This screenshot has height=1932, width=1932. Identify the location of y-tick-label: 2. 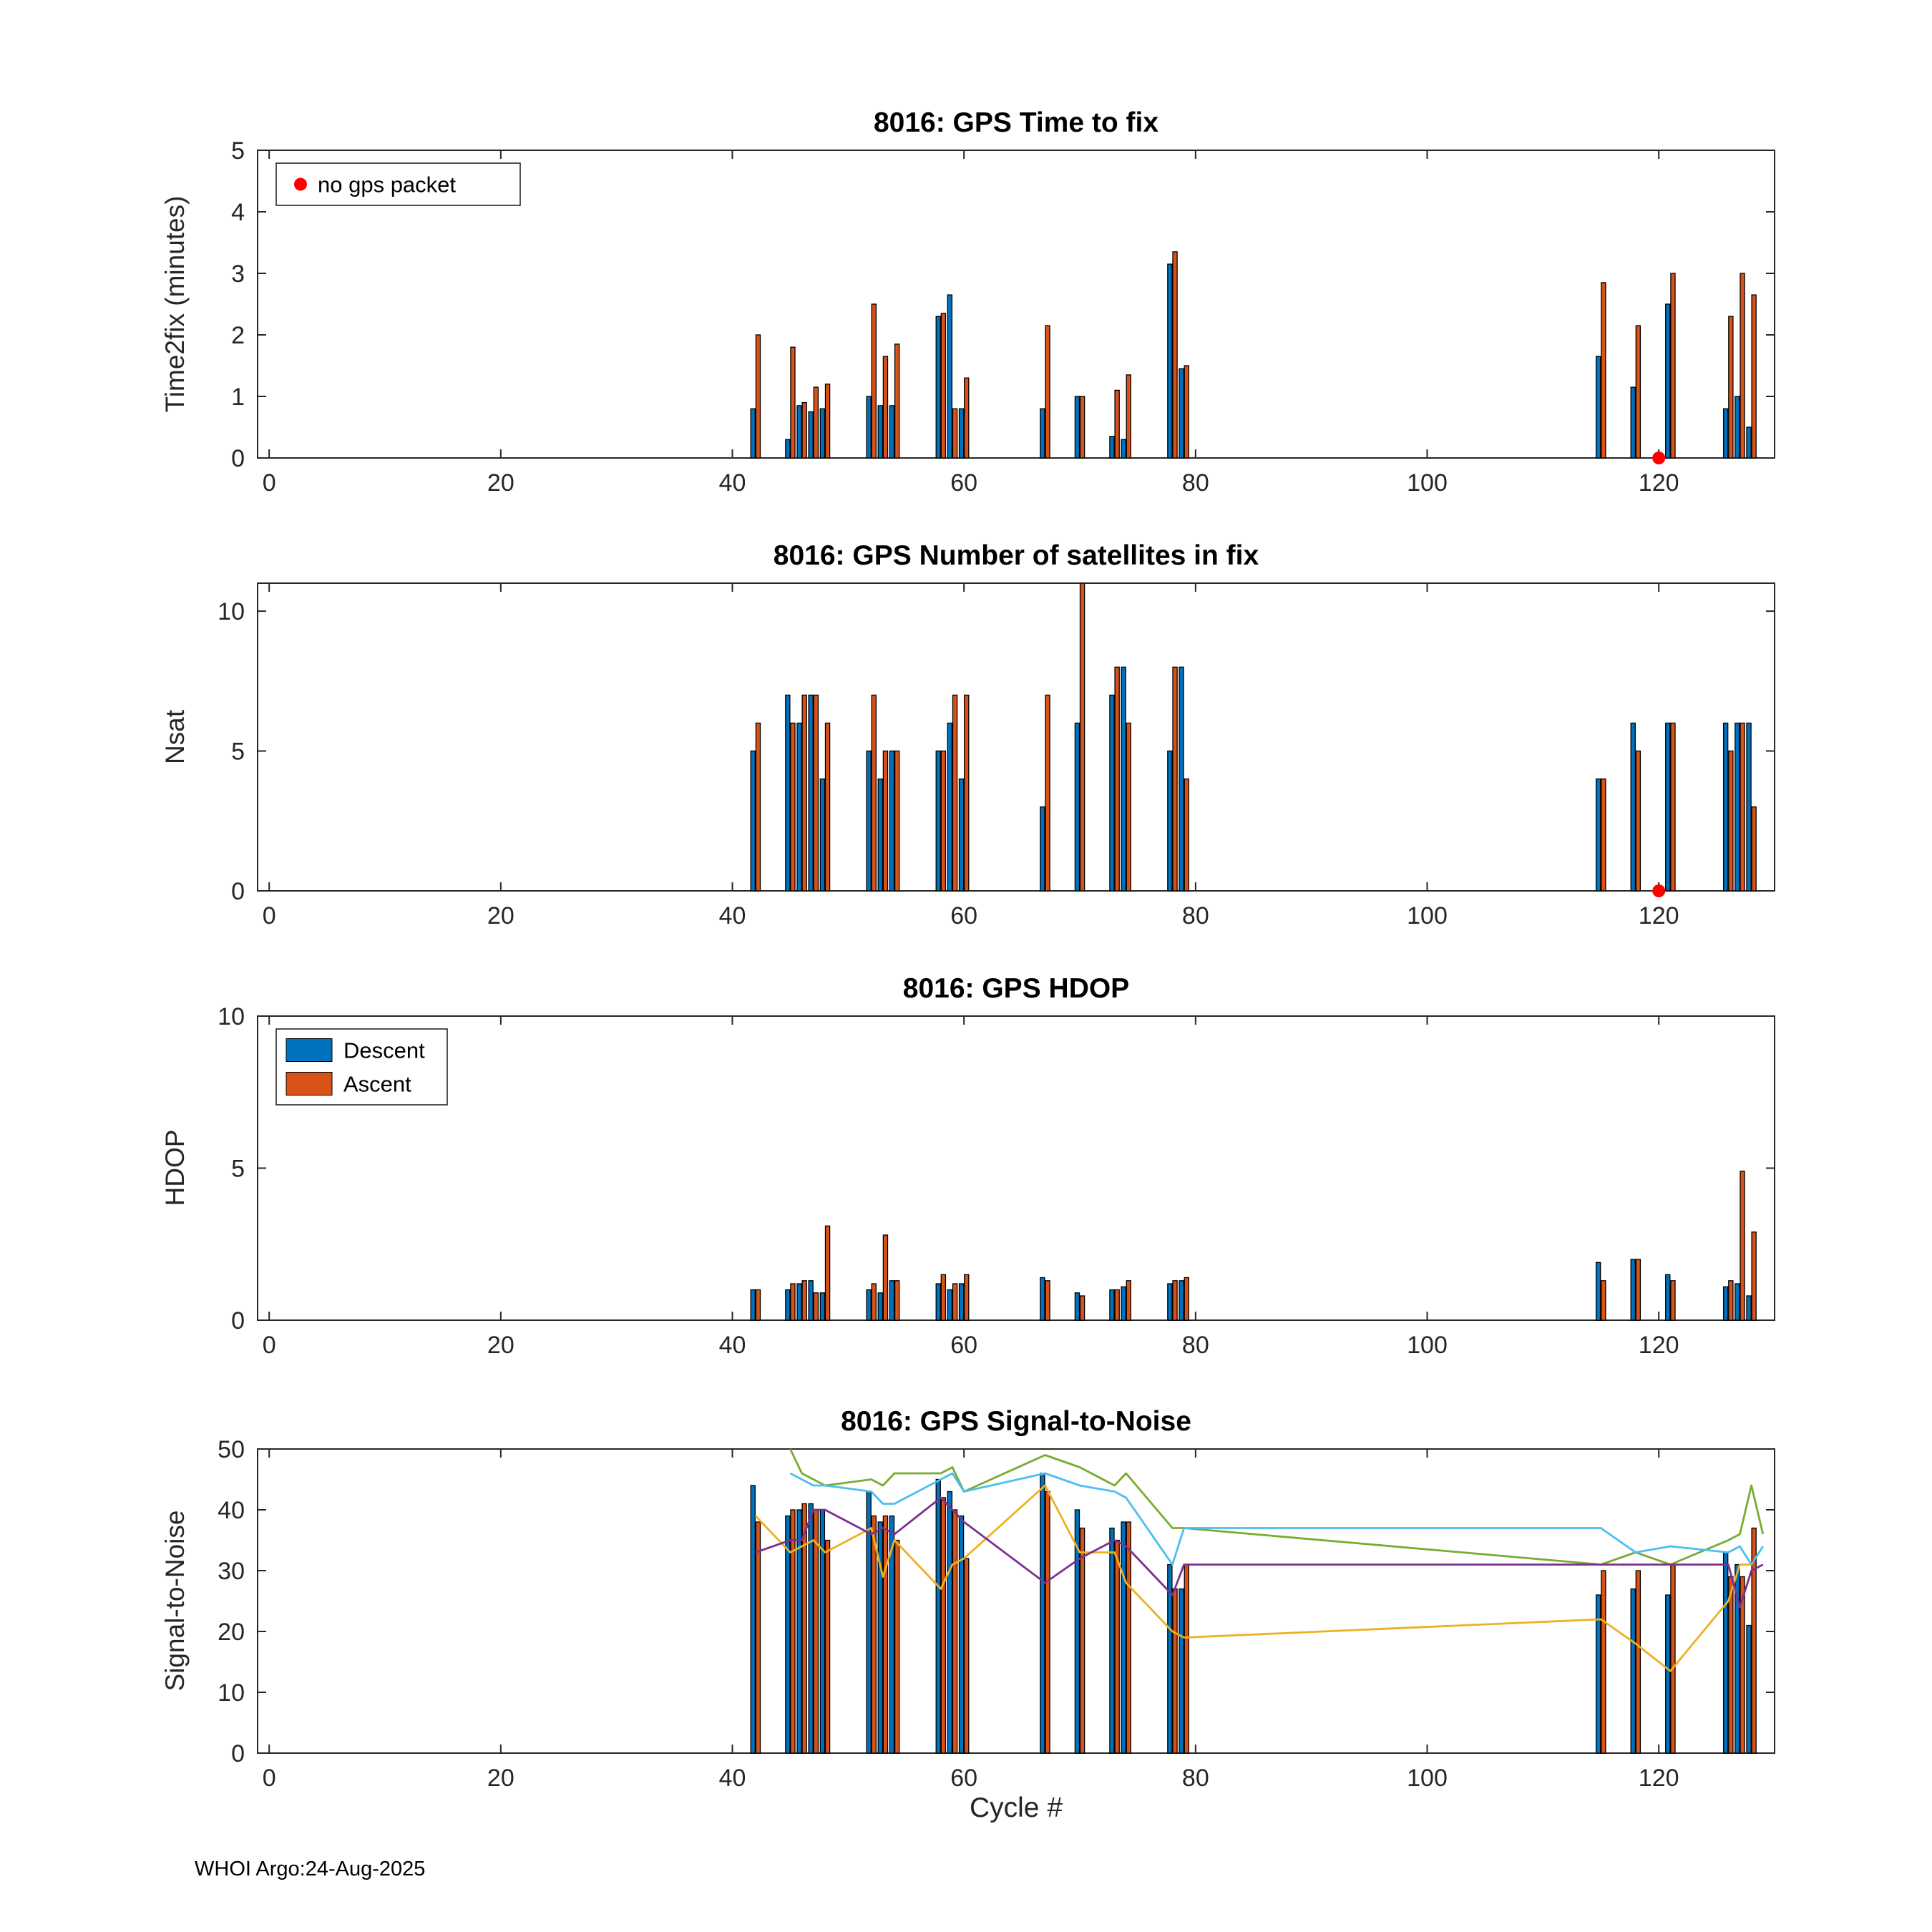
(238, 335).